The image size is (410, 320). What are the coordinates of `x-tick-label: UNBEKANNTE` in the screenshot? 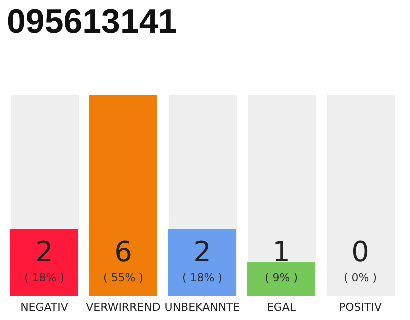 It's located at (202, 307).